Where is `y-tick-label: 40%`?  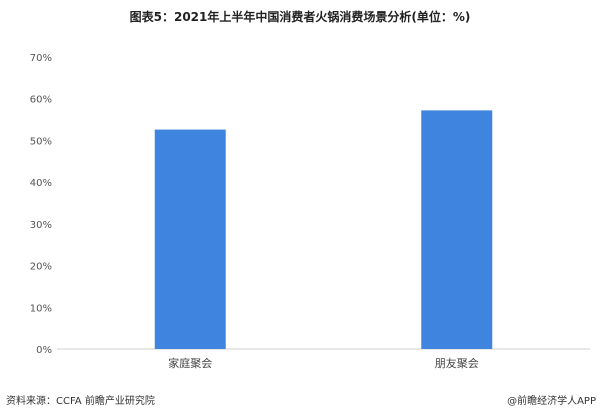 y-tick-label: 40% is located at coordinates (41, 183).